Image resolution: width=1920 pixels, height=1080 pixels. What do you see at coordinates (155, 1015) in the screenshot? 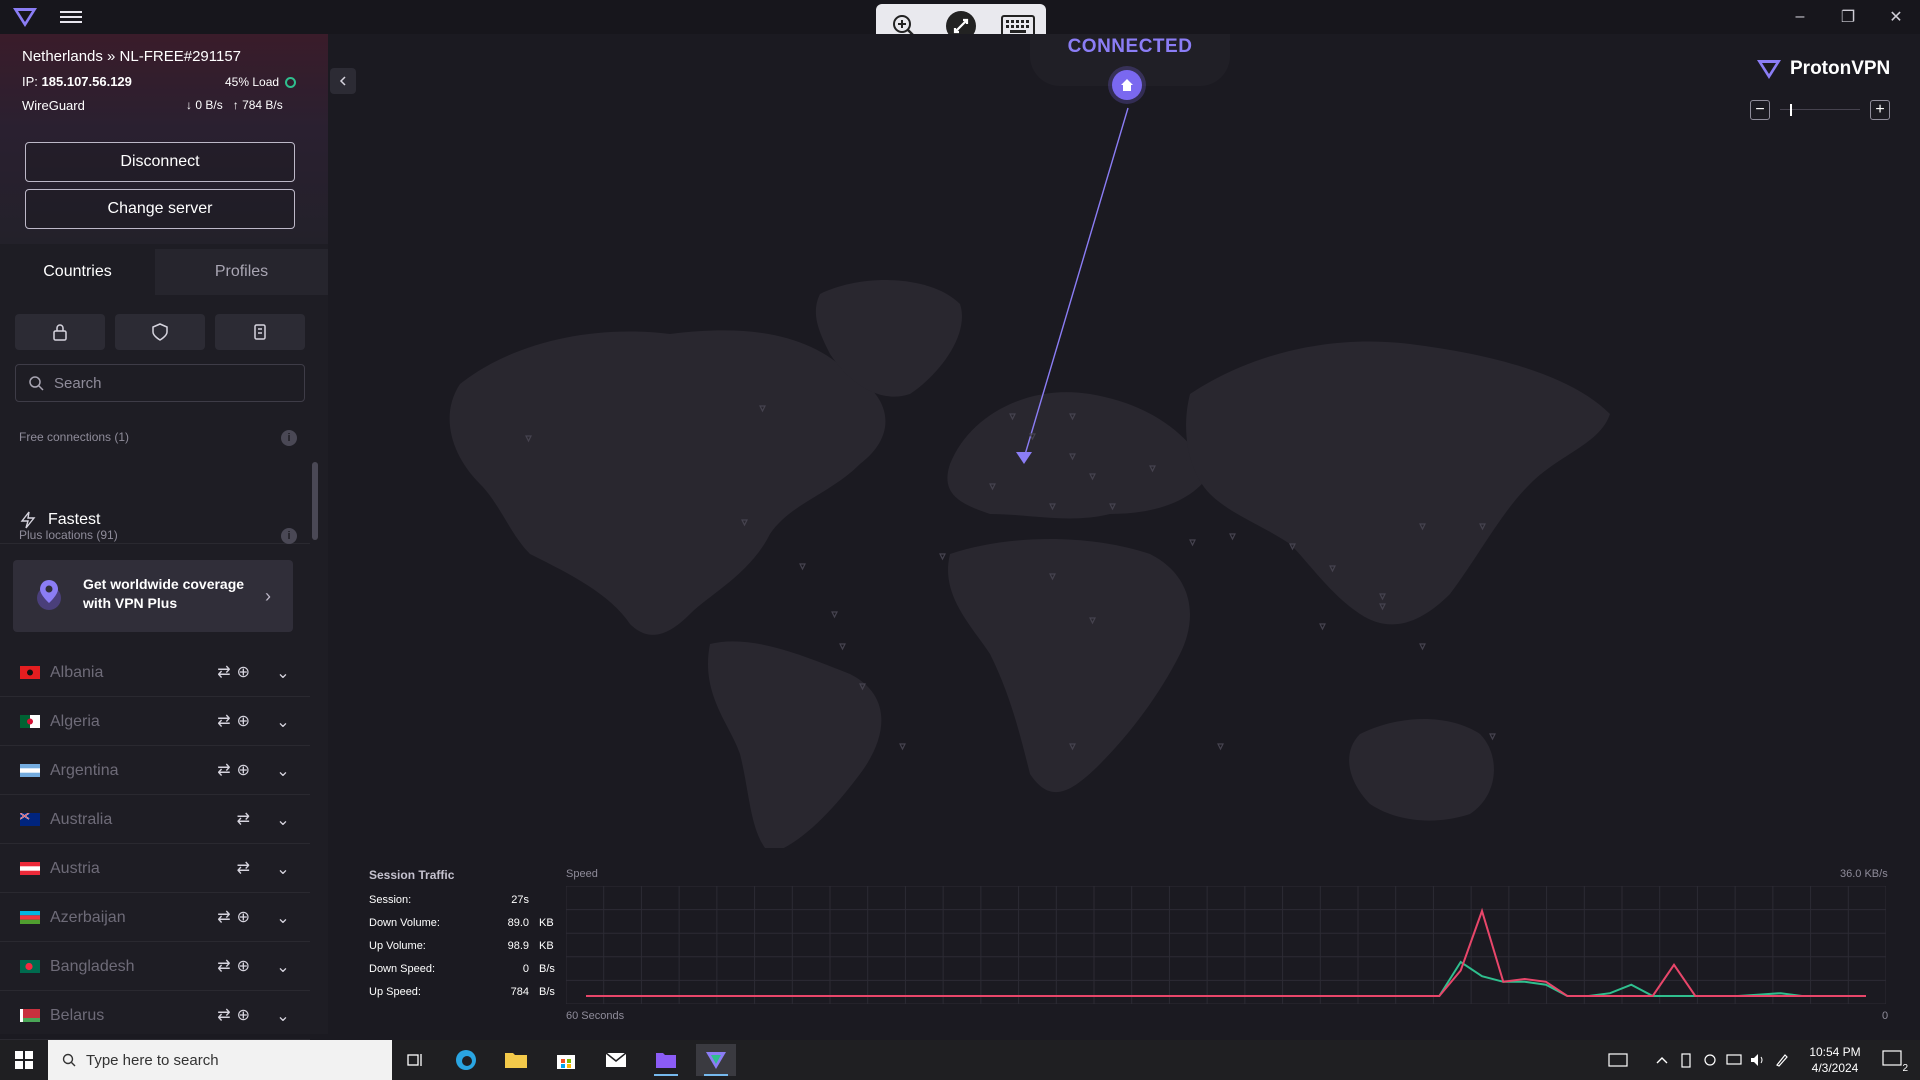
I see `country-row-belarus: Belarus ⇄ ⊕ ⌄` at bounding box center [155, 1015].